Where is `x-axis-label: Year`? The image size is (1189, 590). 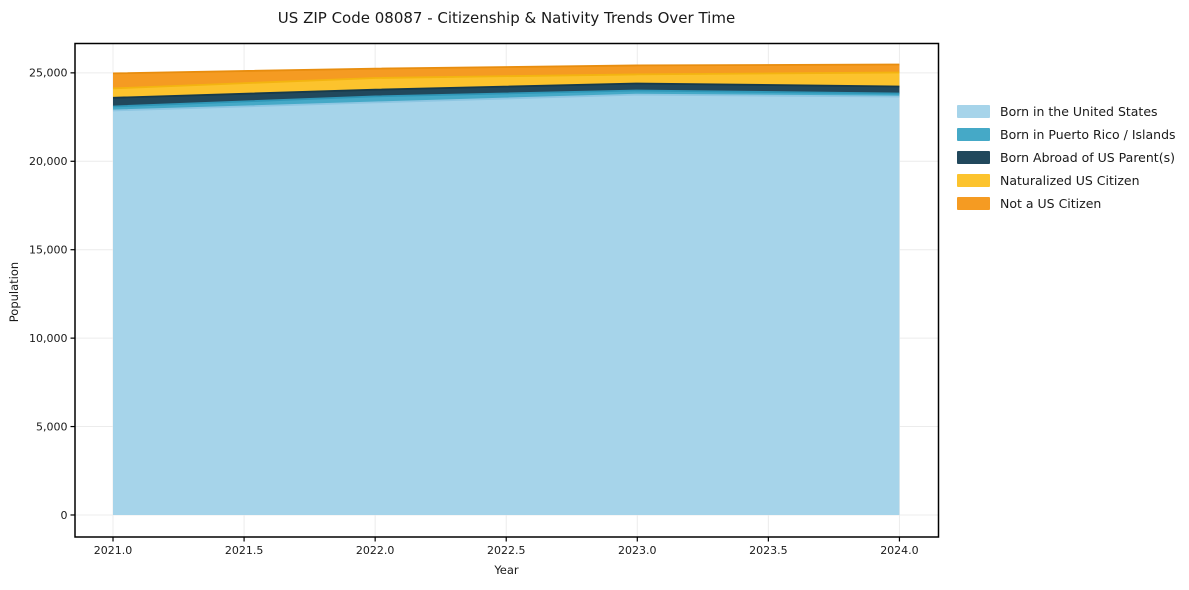
x-axis-label: Year is located at coordinates (506, 570).